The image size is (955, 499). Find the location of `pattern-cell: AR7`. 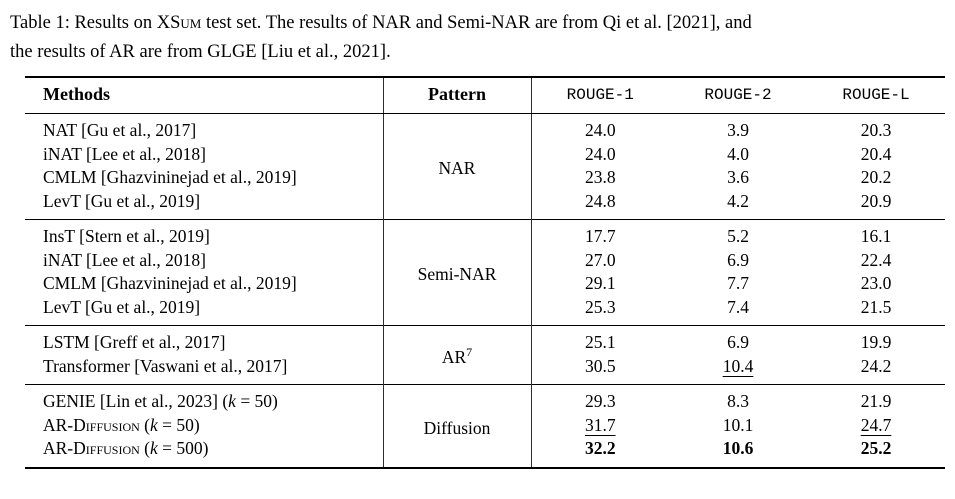

pattern-cell: AR7 is located at coordinates (457, 355).